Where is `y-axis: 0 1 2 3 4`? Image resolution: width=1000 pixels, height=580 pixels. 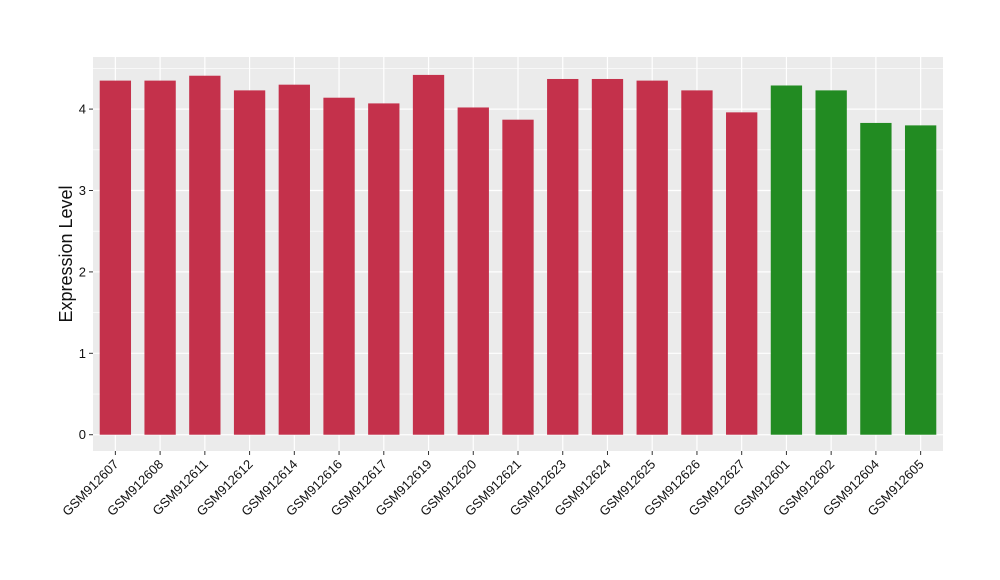
y-axis: 0 1 2 3 4 is located at coordinates (86, 272).